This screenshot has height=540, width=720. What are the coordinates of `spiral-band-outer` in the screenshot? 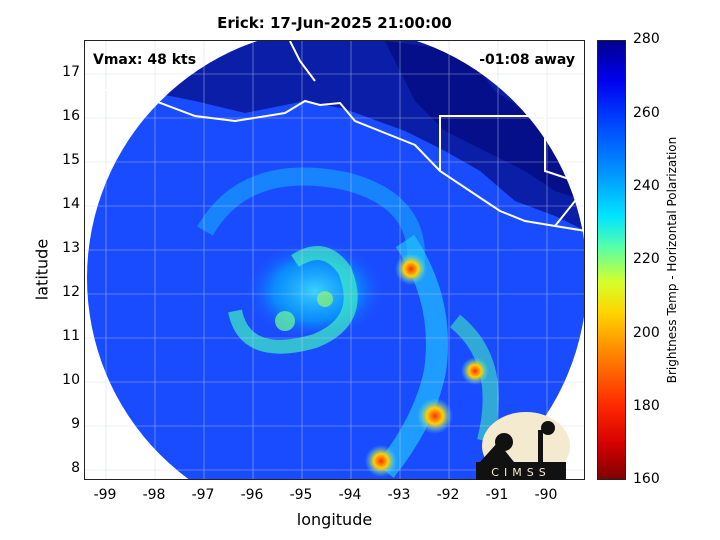 It's located at (311, 220).